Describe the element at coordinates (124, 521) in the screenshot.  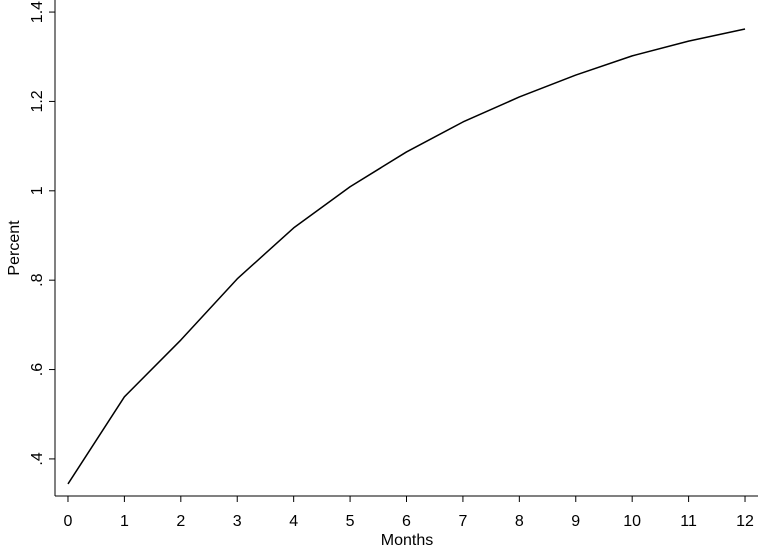
I see `x-tick-label: 1` at that location.